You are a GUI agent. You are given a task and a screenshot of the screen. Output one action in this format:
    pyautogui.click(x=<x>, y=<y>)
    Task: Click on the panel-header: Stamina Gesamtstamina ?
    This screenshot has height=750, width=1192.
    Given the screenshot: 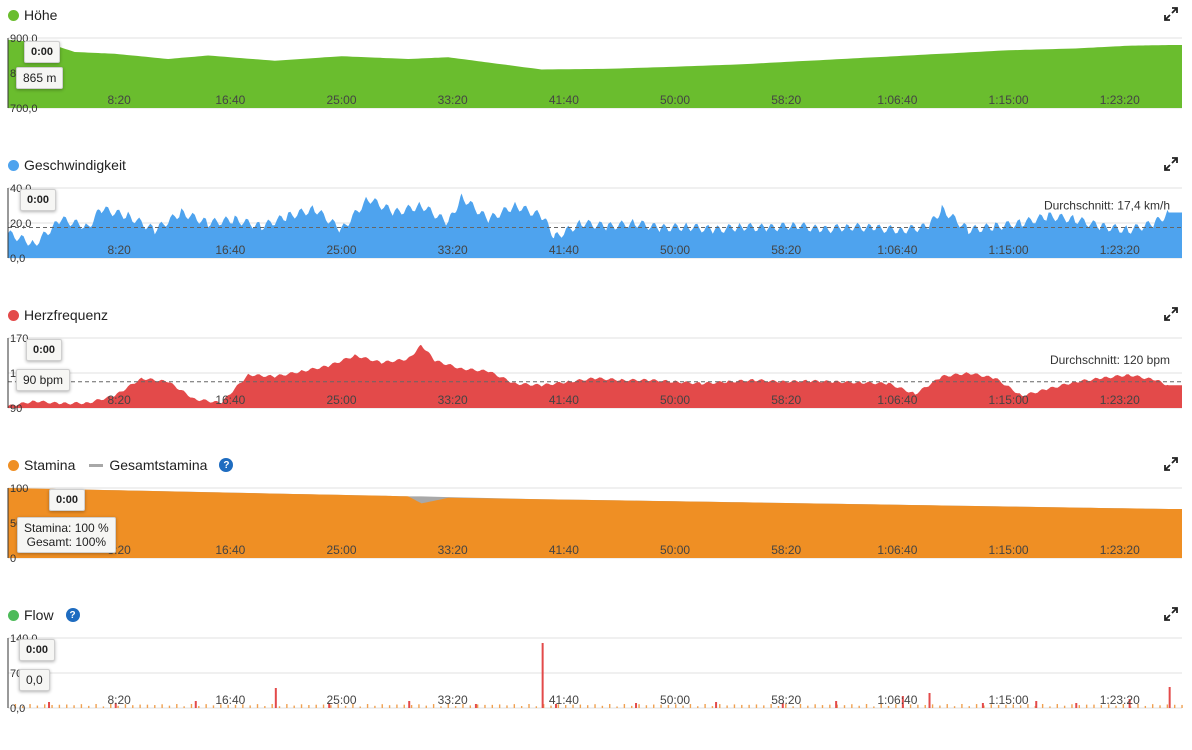 What is the action you would take?
    pyautogui.click(x=121, y=465)
    